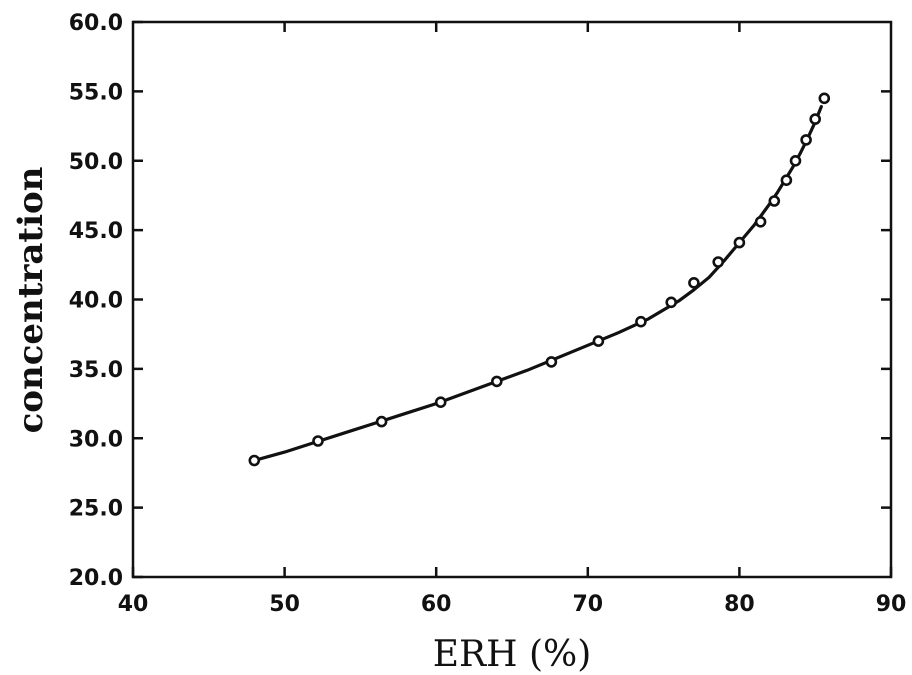 Image resolution: width=912 pixels, height=675 pixels. I want to click on x-tick-label: 90, so click(891, 604).